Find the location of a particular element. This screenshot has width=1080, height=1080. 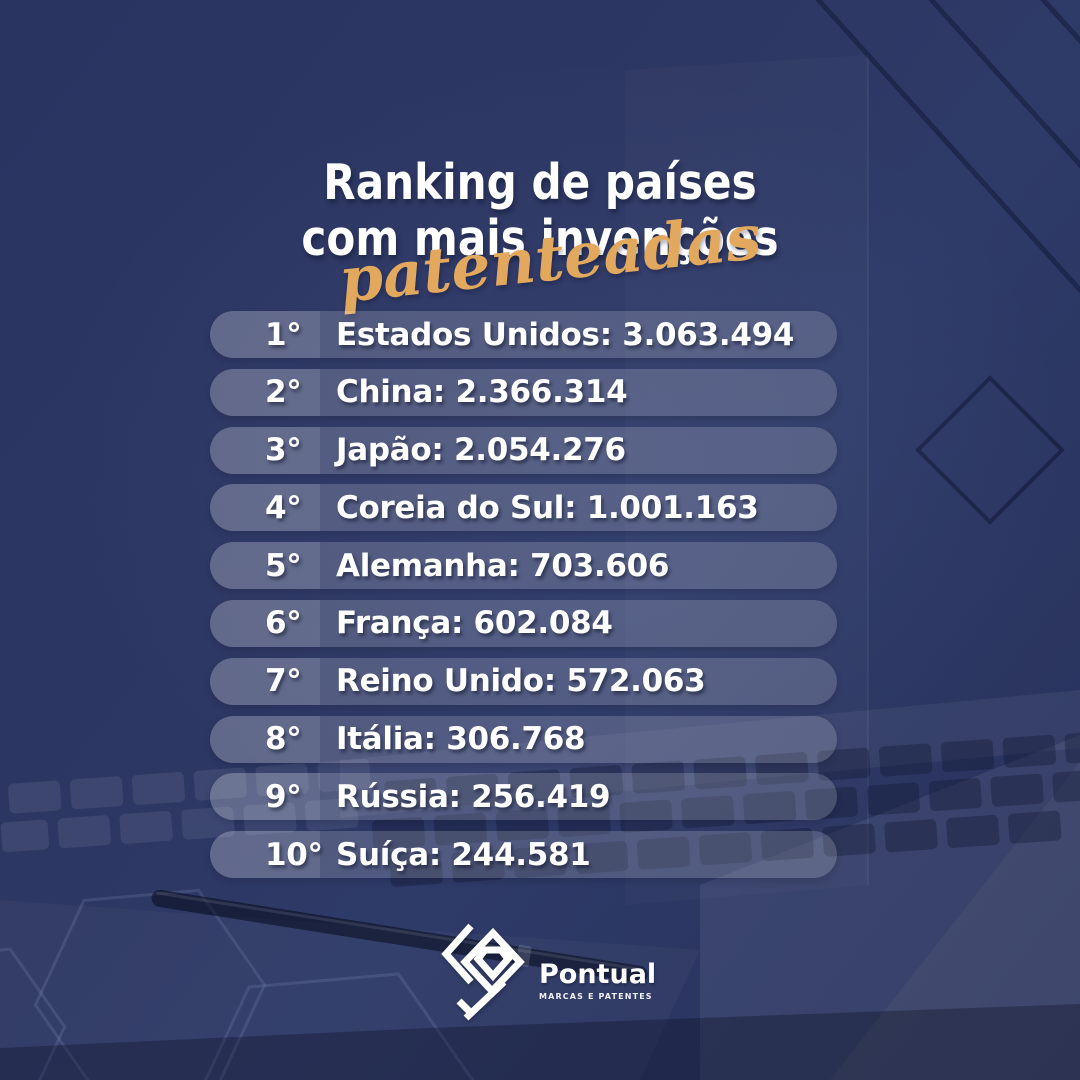

rank-badge: 8° is located at coordinates (265, 739).